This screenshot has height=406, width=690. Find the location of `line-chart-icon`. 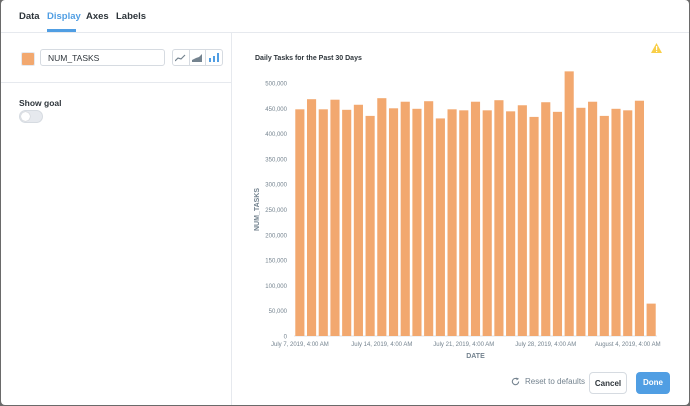

line-chart-icon is located at coordinates (180, 57).